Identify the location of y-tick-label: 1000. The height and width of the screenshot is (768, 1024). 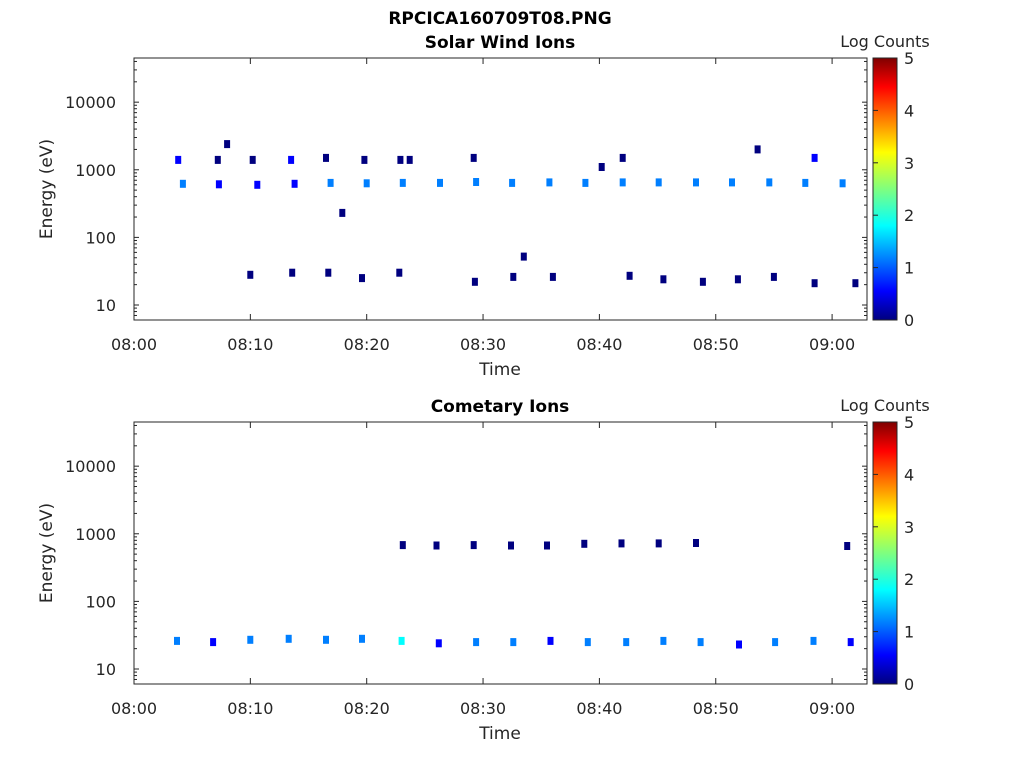
(95, 534).